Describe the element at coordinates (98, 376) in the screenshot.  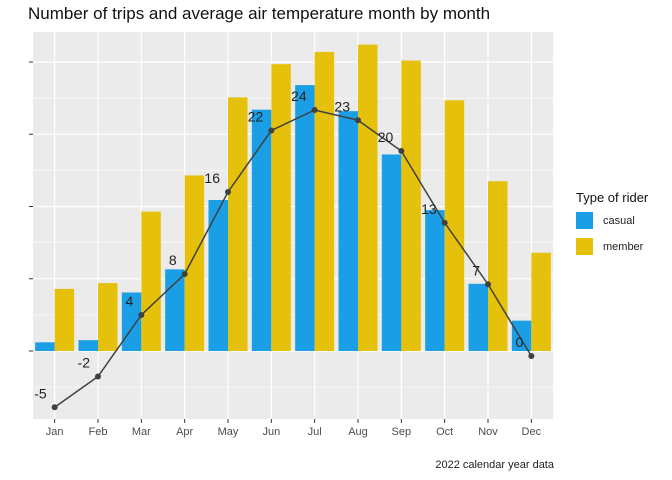
I see `temperature-point-feb` at that location.